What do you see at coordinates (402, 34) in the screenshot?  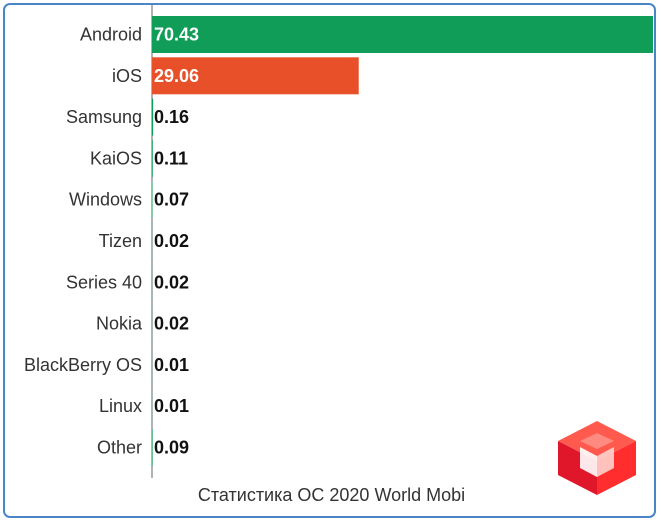 I see `bar-android` at bounding box center [402, 34].